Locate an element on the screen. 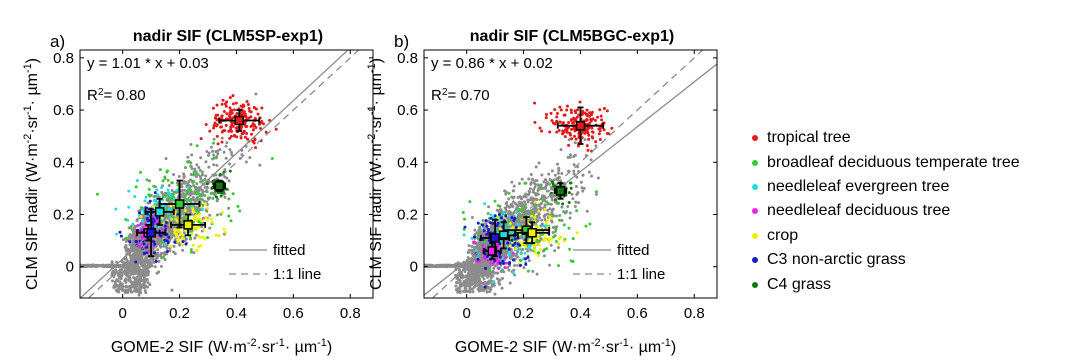 The image size is (1084, 362). y-tick-label: 0.4 is located at coordinates (63, 162).